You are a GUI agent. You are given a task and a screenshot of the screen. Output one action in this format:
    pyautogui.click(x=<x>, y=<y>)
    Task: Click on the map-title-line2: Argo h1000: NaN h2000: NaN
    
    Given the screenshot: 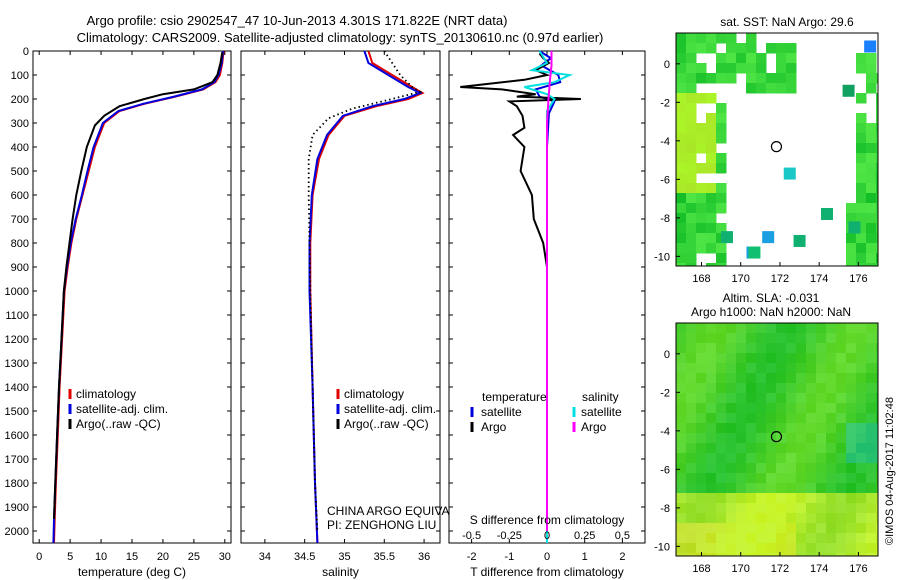 What is the action you would take?
    pyautogui.click(x=771, y=312)
    